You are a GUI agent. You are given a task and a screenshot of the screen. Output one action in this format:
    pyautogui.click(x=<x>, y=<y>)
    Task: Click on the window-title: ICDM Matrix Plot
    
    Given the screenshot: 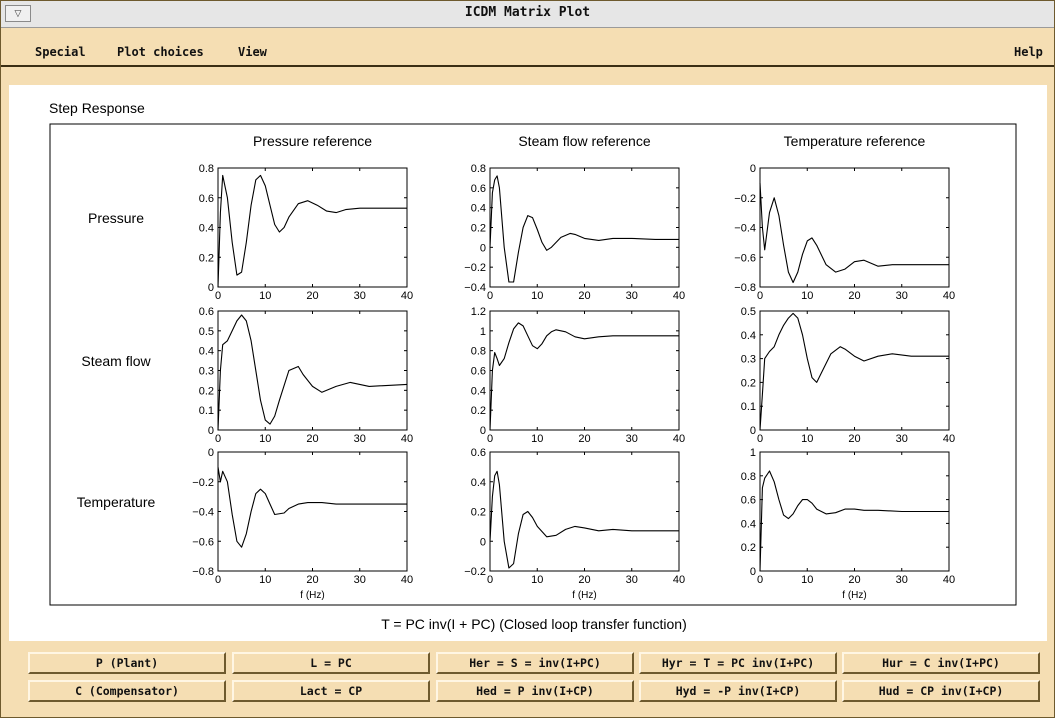 What is the action you would take?
    pyautogui.click(x=527, y=12)
    